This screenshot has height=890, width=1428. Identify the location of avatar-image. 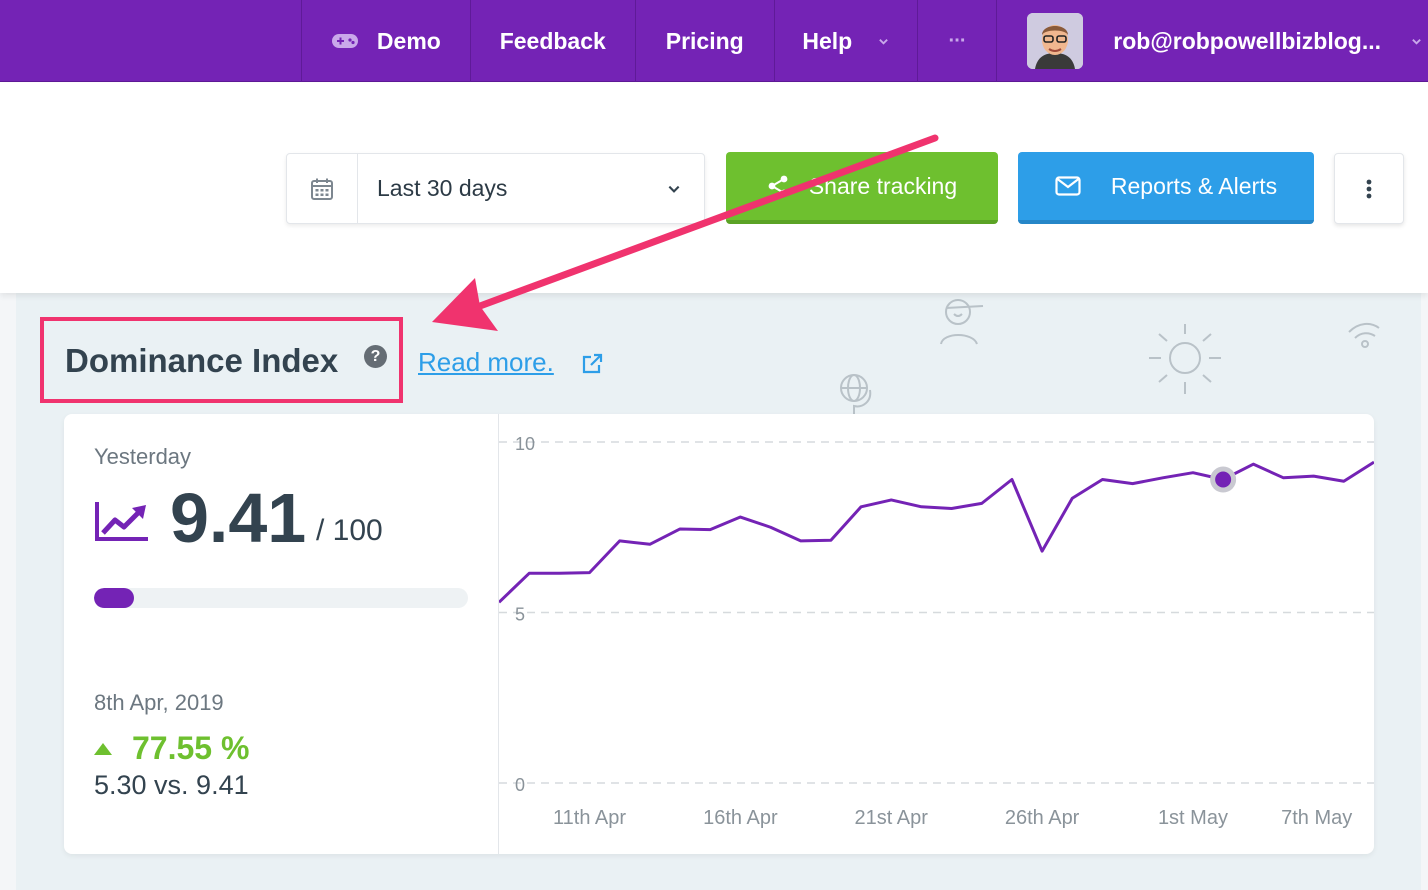
(1055, 41).